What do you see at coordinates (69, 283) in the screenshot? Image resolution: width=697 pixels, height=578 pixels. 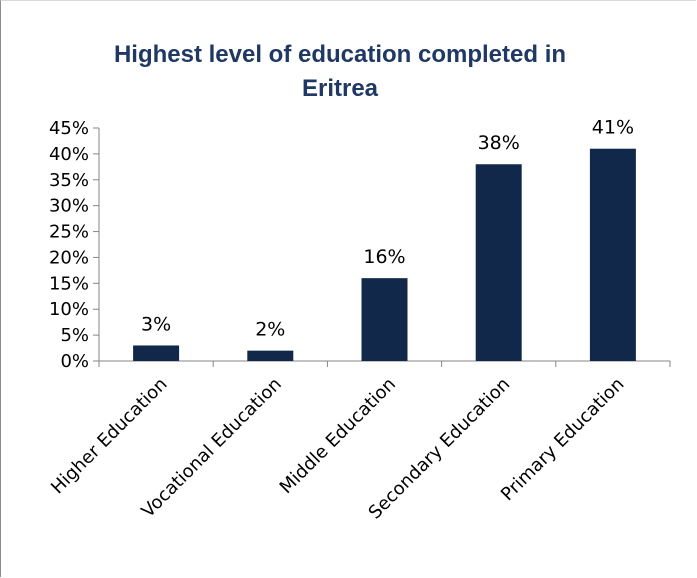 I see `y-tick-label: 15%` at bounding box center [69, 283].